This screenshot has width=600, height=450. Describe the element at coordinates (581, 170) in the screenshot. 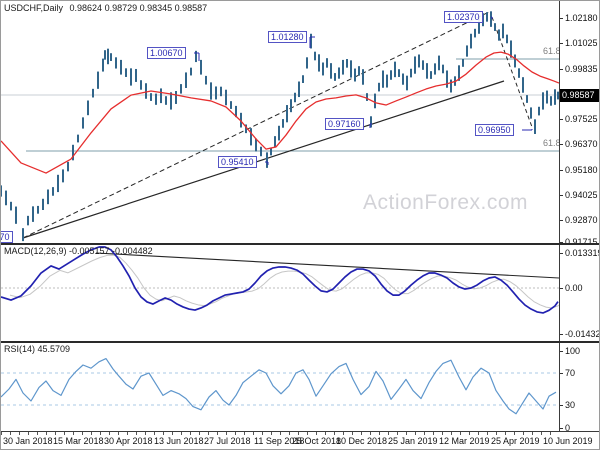

I see `price-axis-label: 0.95180` at that location.